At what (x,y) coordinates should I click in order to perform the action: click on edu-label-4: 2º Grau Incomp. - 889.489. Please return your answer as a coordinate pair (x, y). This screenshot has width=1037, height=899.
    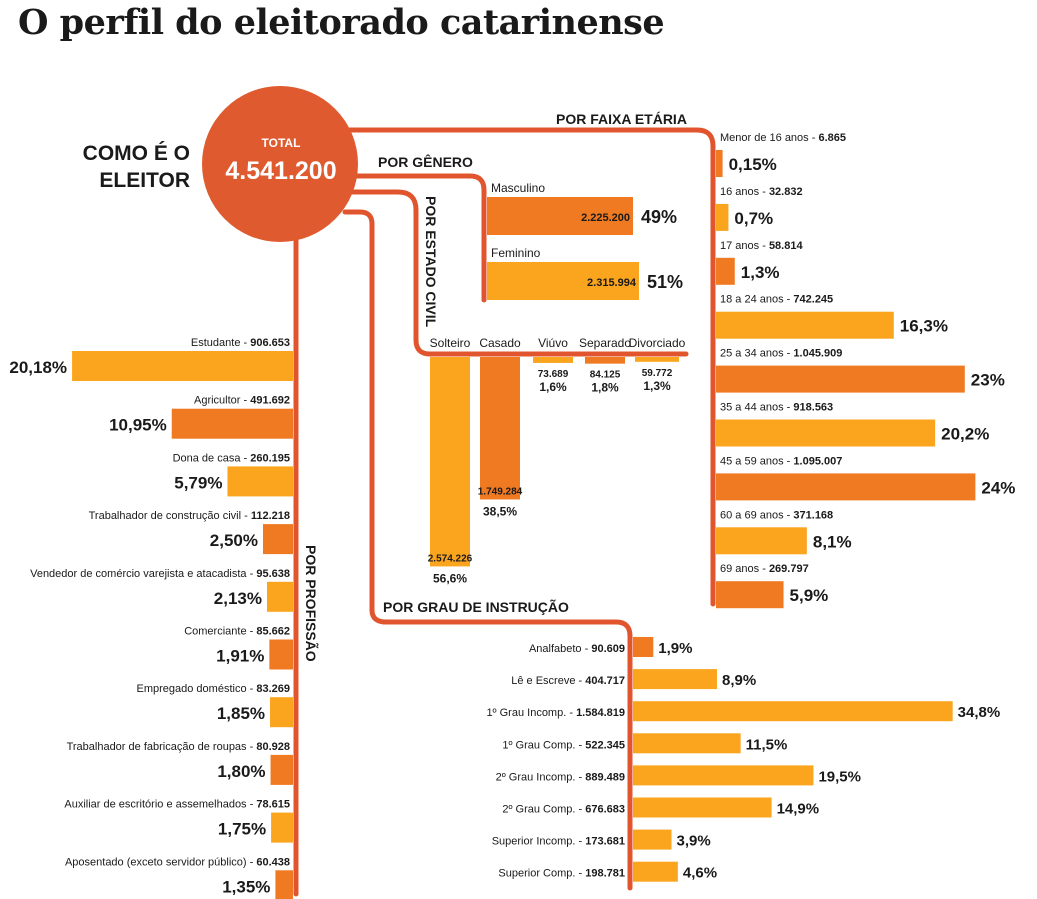
    Looking at the image, I should click on (560, 777).